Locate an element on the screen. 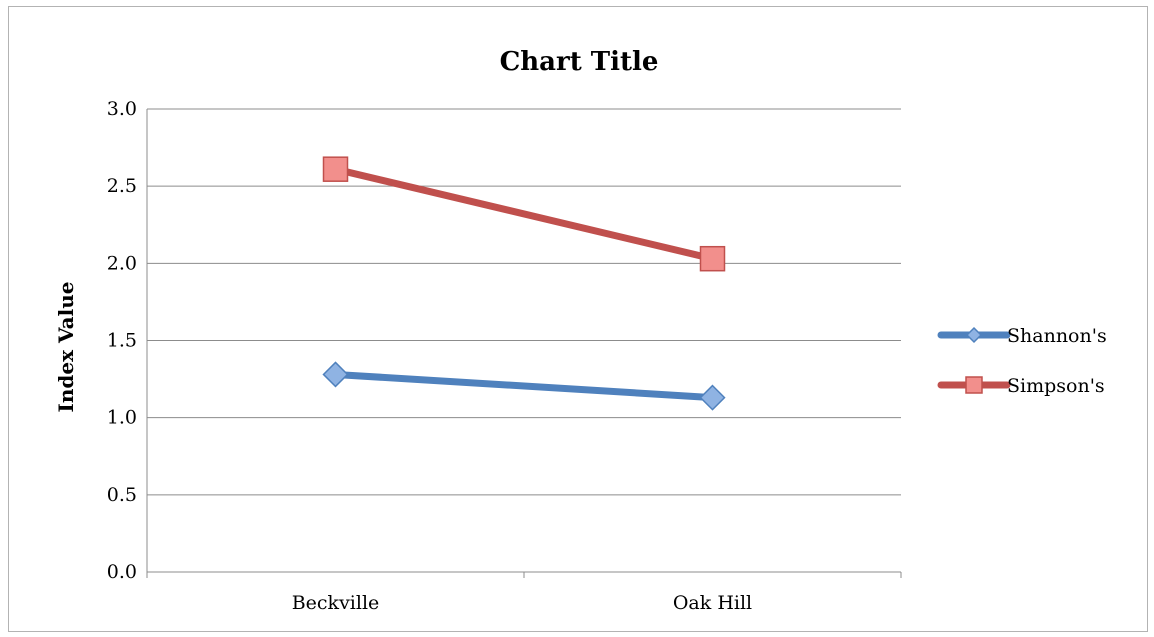  chart-title: Chart Title is located at coordinates (579, 62).